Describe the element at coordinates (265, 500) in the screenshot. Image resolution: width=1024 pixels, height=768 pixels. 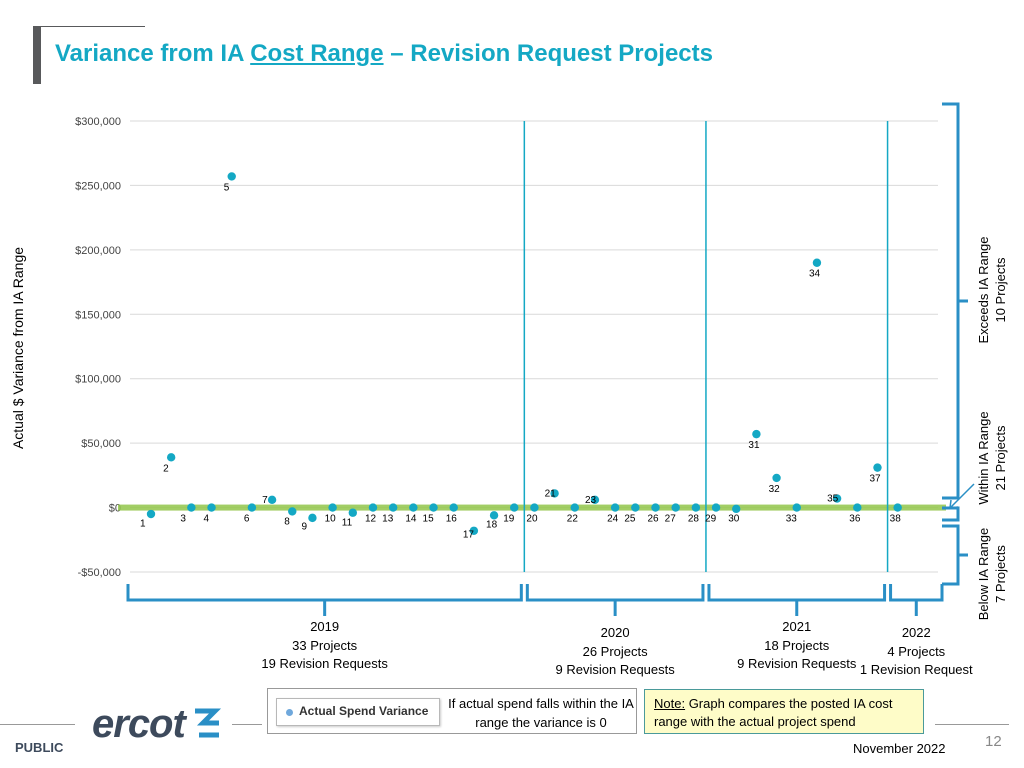
I see `data-point-label: 7` at that location.